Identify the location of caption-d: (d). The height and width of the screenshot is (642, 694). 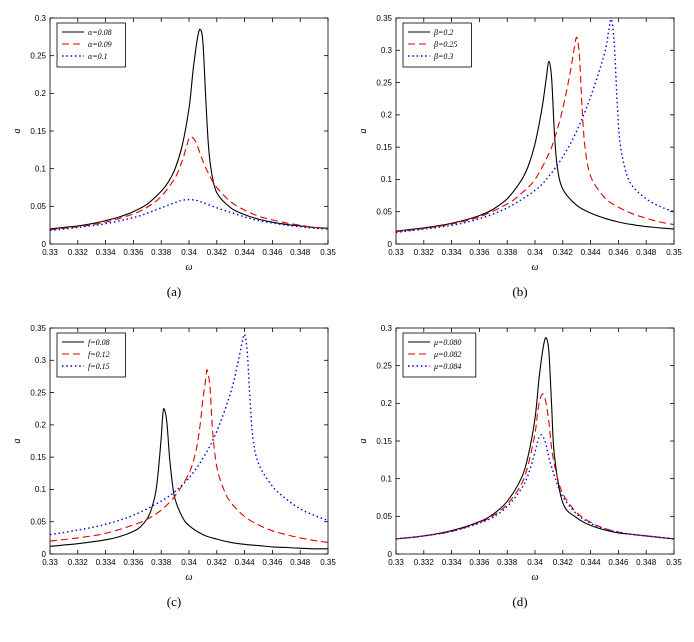
(520, 601).